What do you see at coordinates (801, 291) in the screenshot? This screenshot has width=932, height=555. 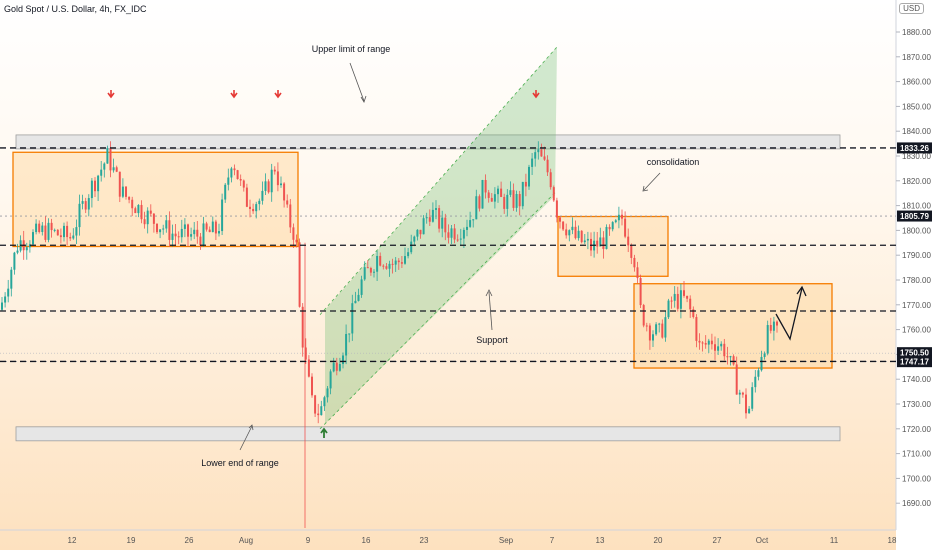 I see `projection-arrowhead` at bounding box center [801, 291].